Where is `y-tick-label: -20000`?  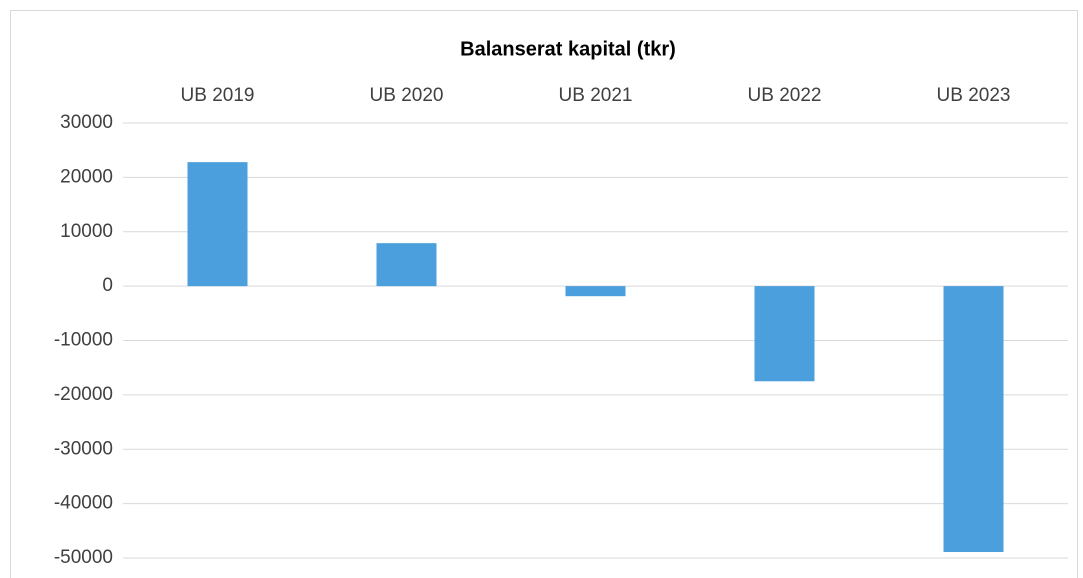 y-tick-label: -20000 is located at coordinates (83, 394).